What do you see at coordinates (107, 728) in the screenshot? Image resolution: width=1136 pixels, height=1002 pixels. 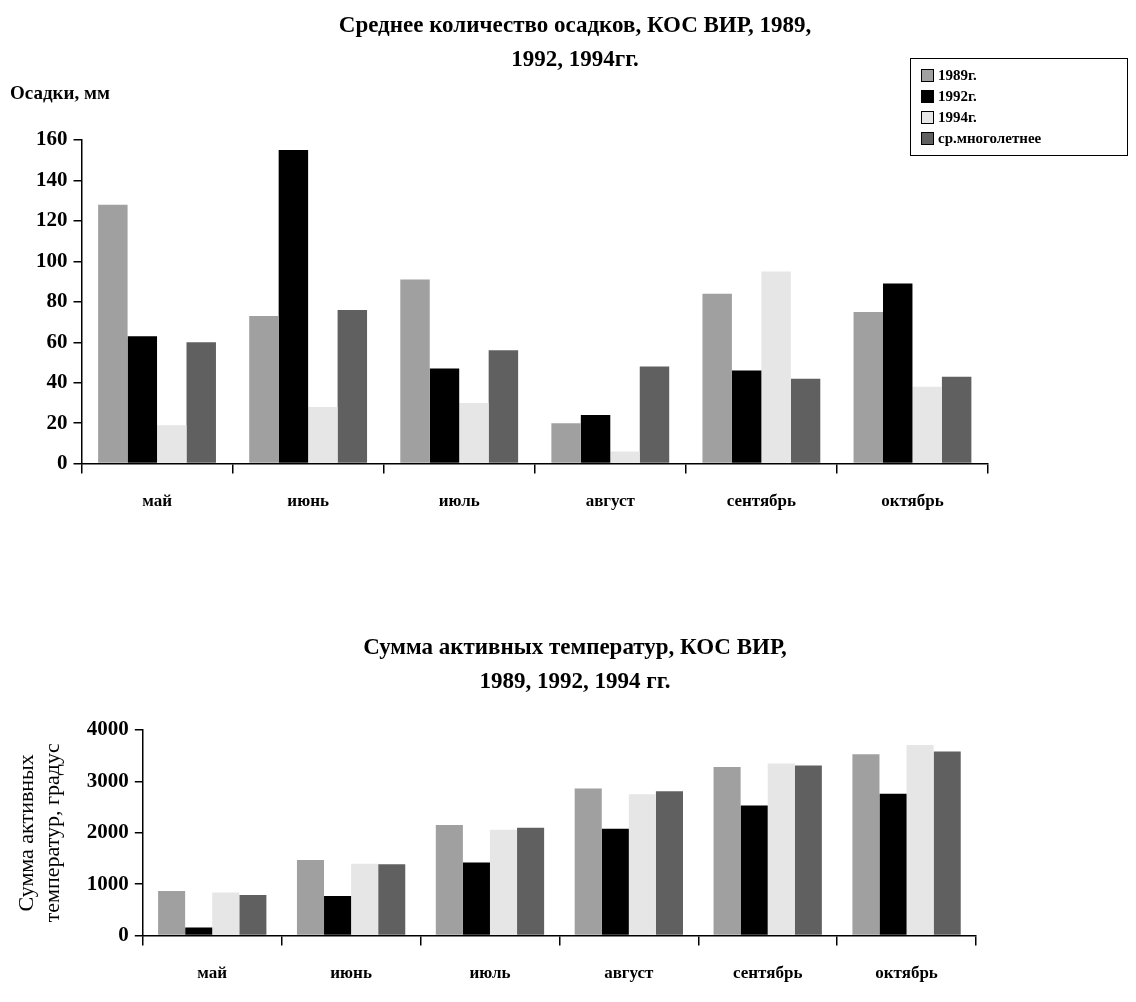 I see `y-tick-label: 4000` at bounding box center [107, 728].